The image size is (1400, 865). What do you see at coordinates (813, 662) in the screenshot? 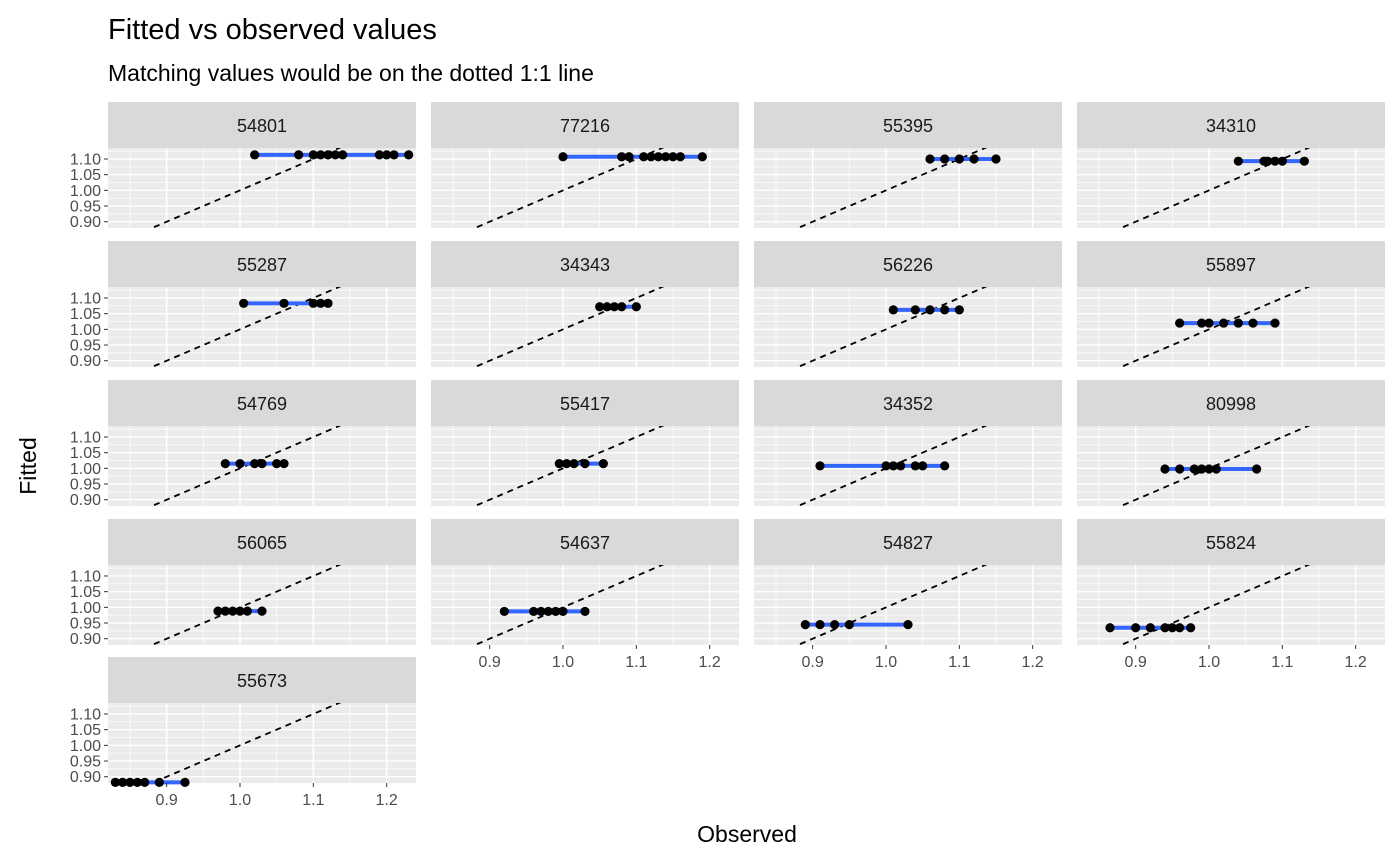
I see `x-tick-label: 0.9` at bounding box center [813, 662].